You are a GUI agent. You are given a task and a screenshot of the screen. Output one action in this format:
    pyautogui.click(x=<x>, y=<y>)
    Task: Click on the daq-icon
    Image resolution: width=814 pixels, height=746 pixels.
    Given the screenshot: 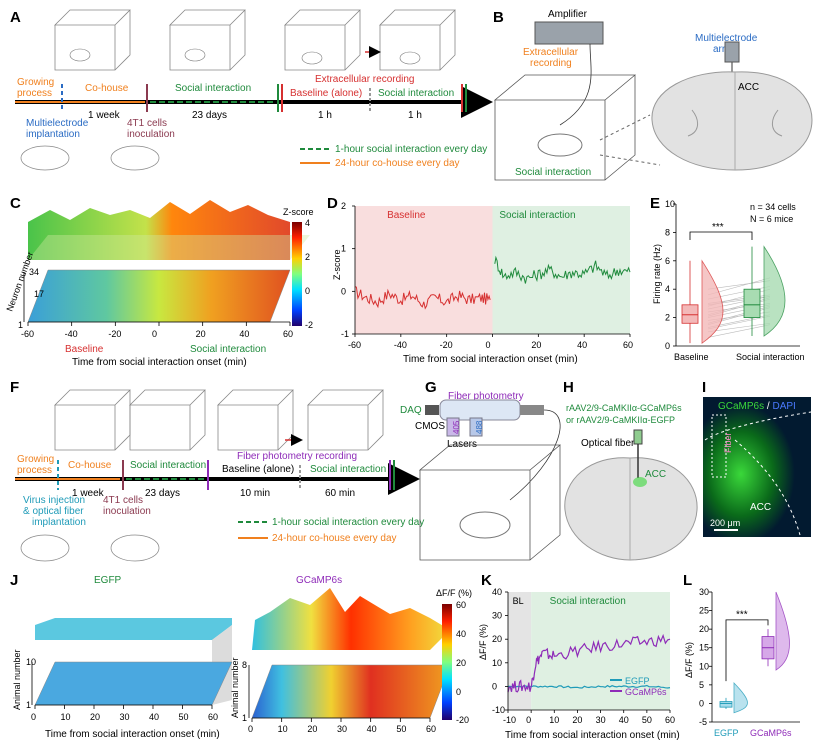 What is the action you would take?
    pyautogui.click(x=432, y=410)
    